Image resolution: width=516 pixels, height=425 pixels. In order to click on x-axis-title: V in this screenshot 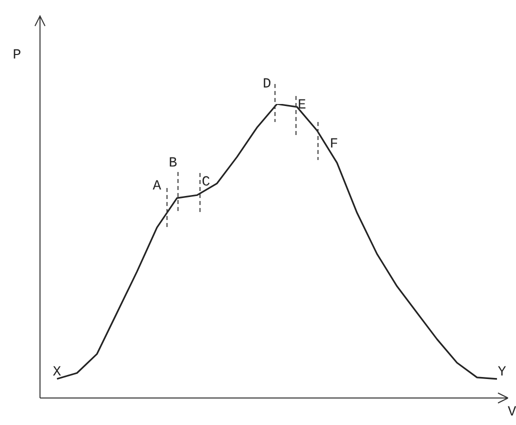, I will do `click(512, 412)`.